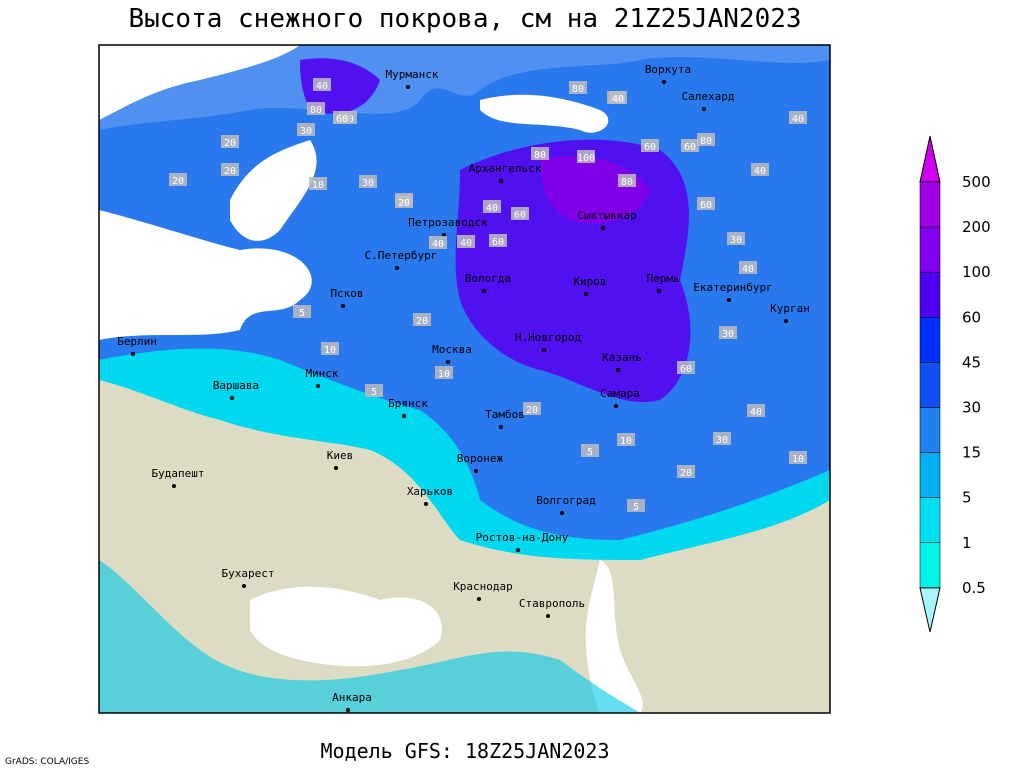 The width and height of the screenshot is (1024, 768). I want to click on colorbar-label: 100, so click(976, 272).